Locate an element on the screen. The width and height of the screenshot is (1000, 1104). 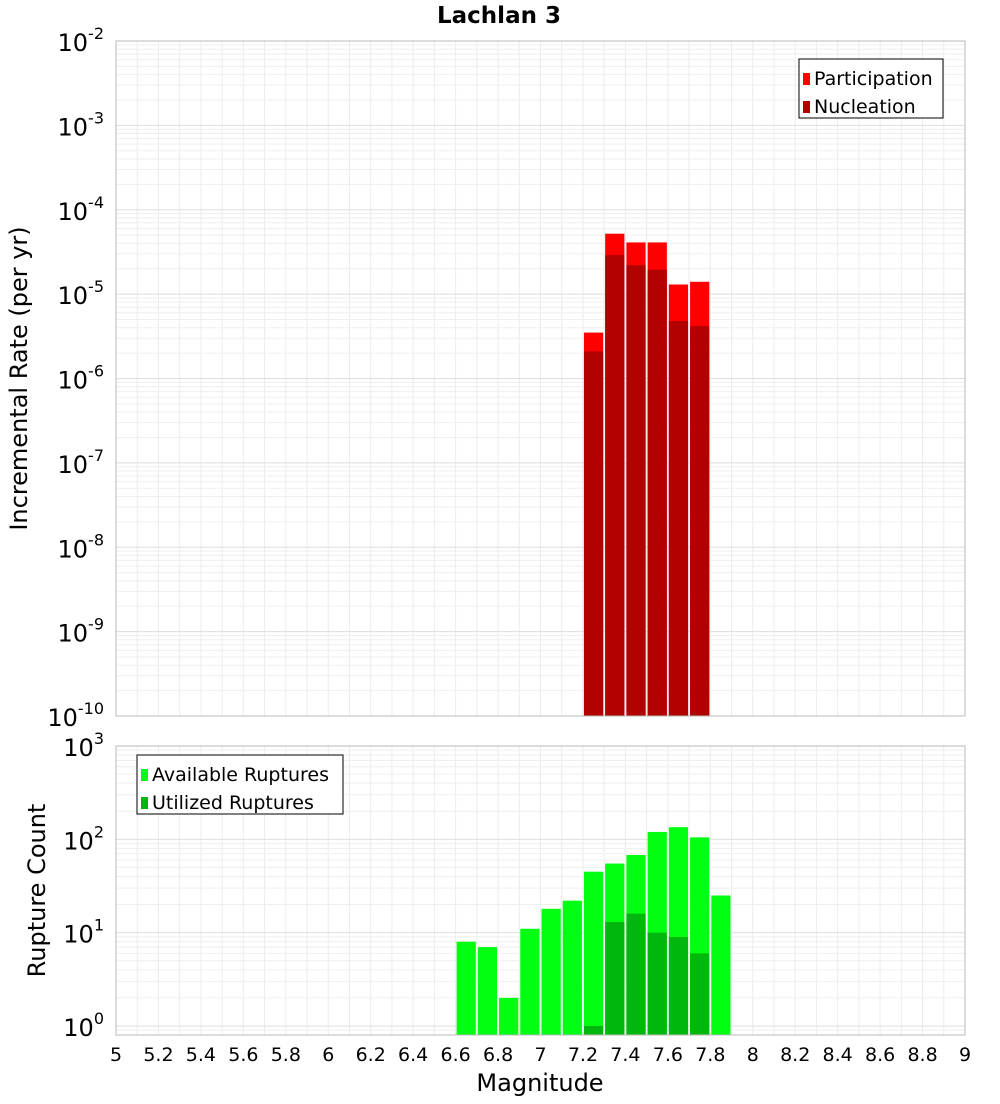
y-tick-label: 10⁻⁸ is located at coordinates (81, 546).